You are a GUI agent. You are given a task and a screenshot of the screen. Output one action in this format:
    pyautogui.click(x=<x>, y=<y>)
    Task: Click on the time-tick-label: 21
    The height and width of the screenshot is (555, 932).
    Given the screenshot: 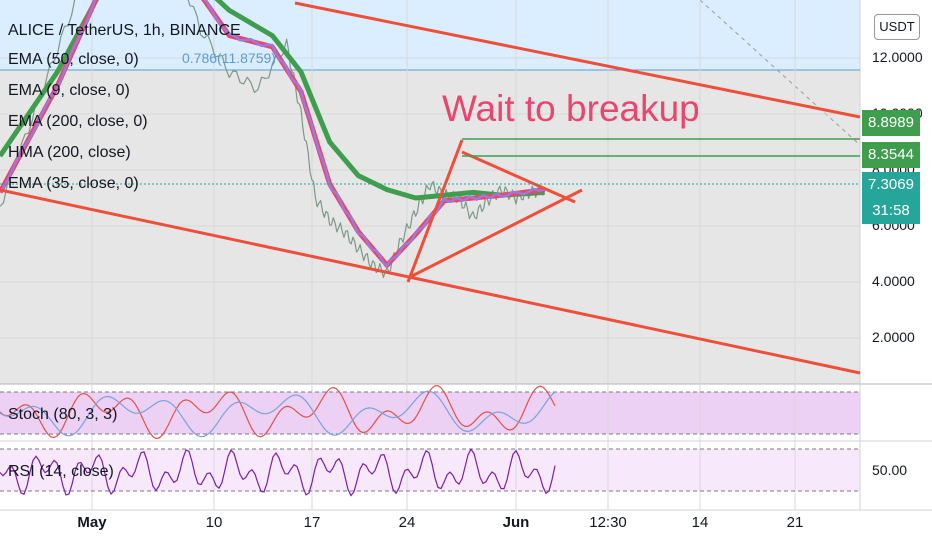 What is the action you would take?
    pyautogui.click(x=795, y=522)
    